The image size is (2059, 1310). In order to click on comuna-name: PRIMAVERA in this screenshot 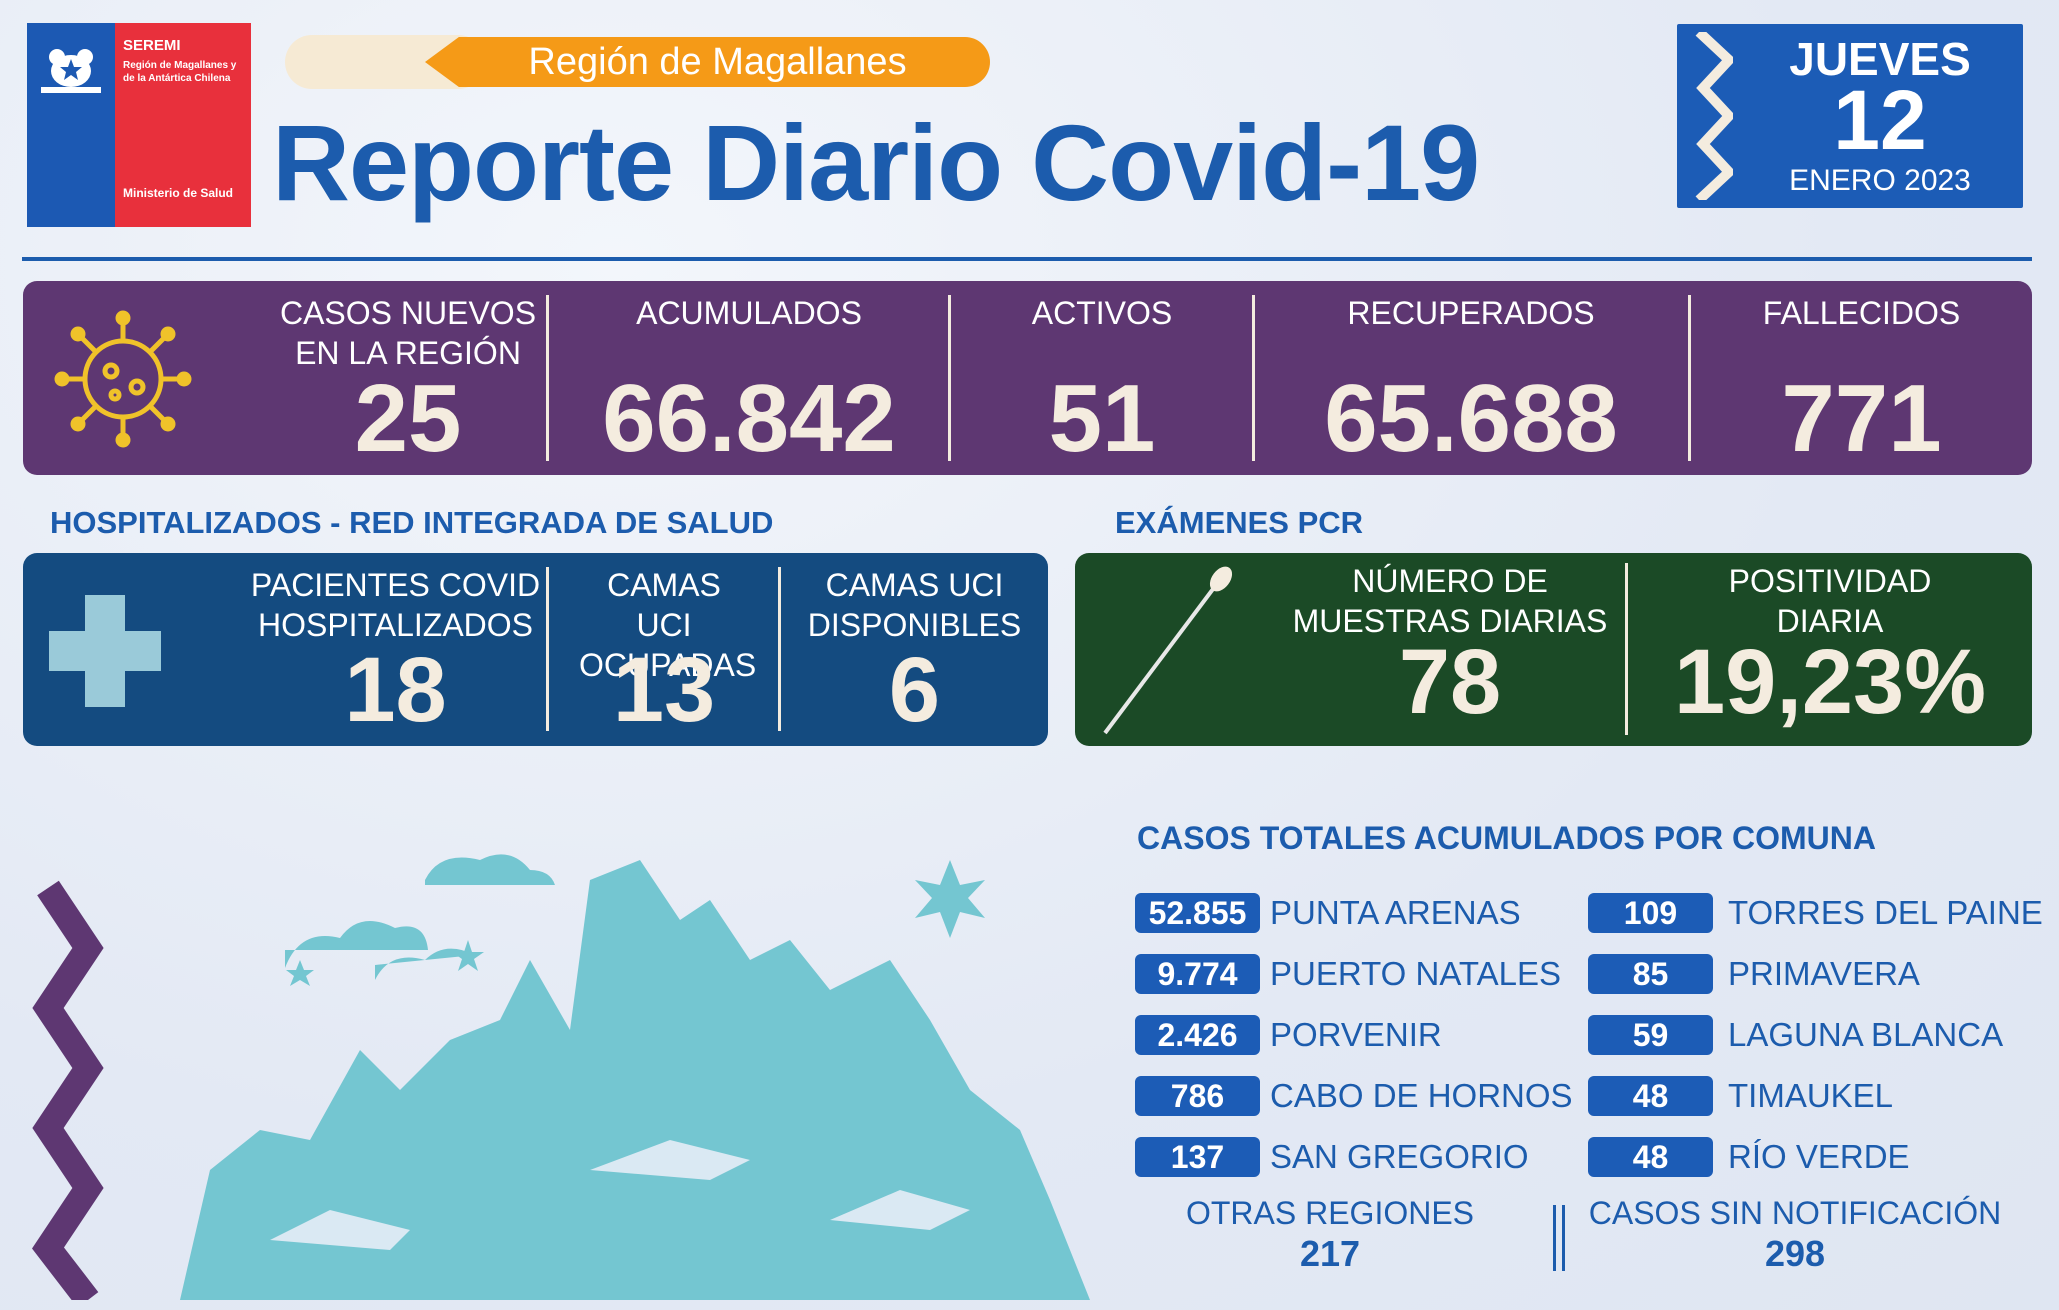, I will do `click(1824, 973)`.